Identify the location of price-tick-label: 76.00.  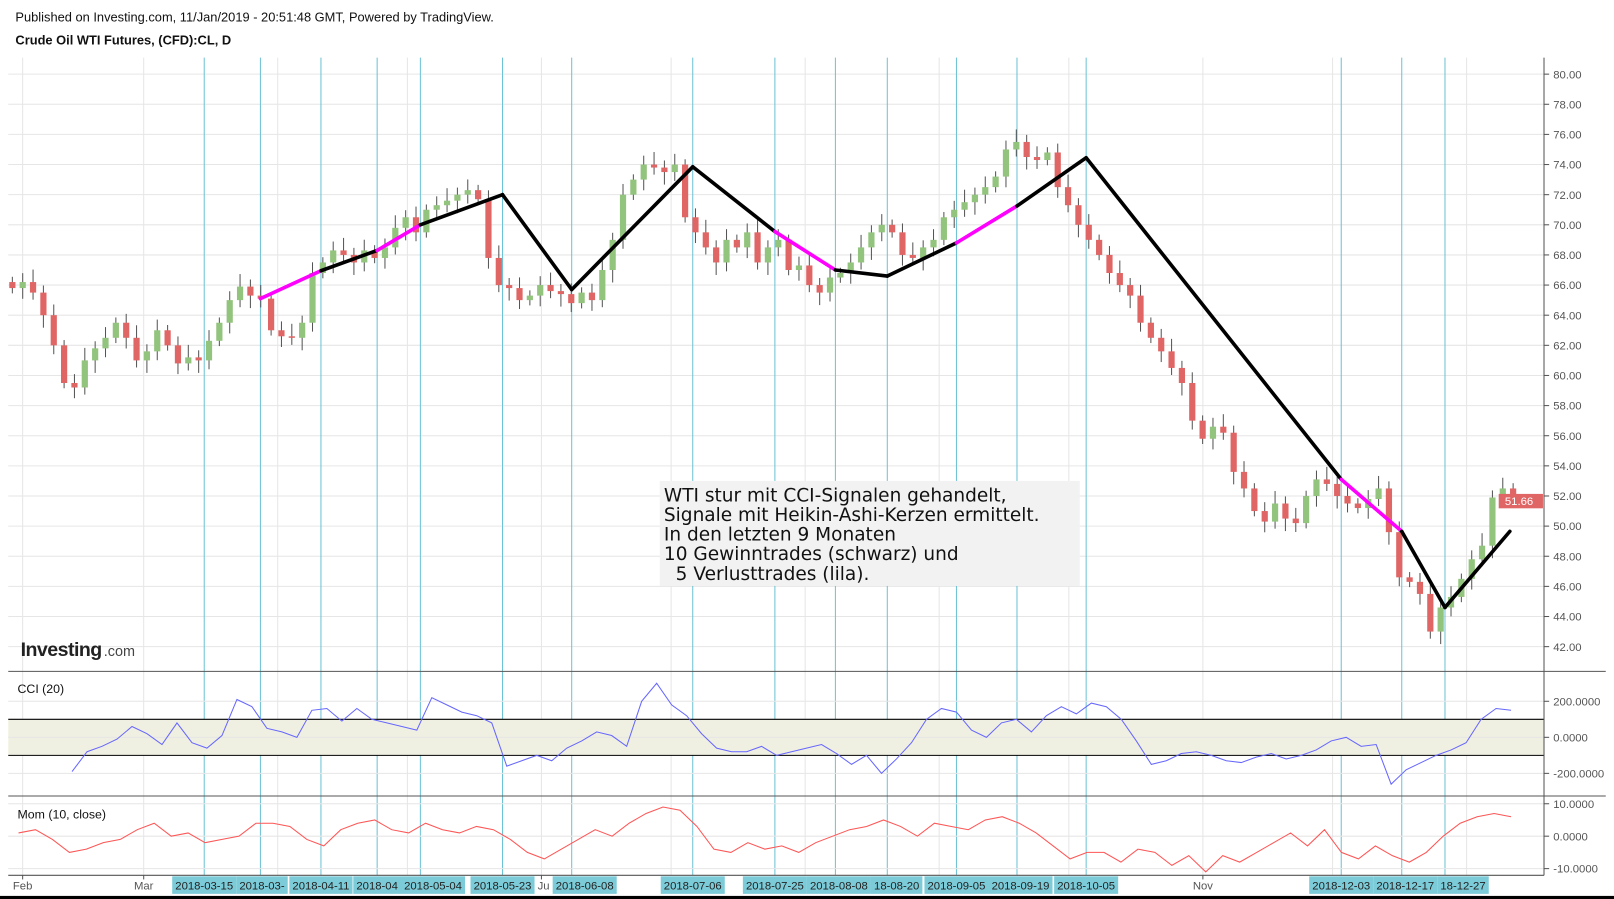
(1567, 136).